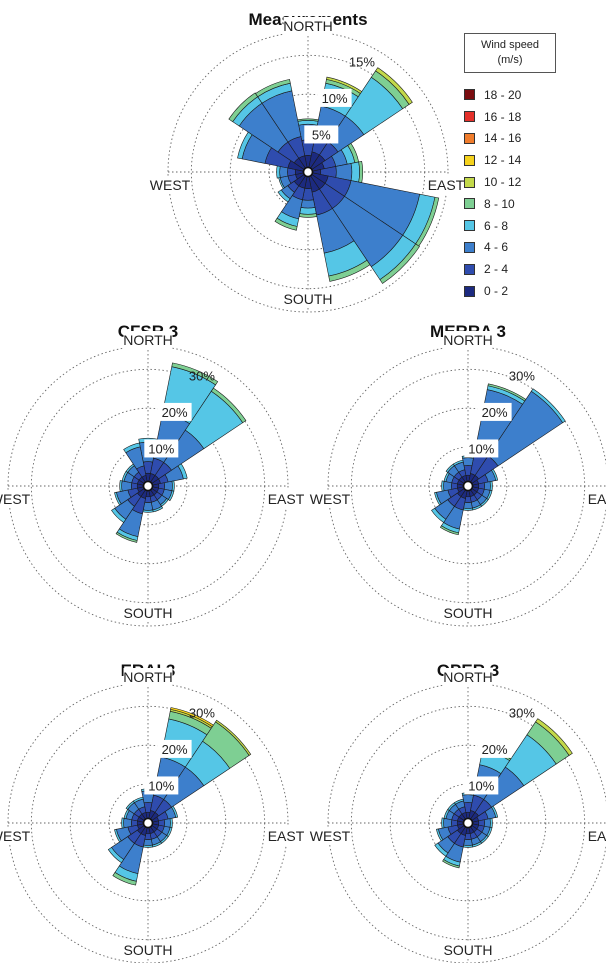 The width and height of the screenshot is (606, 963). I want to click on legend-label: 10 - 12, so click(503, 182).